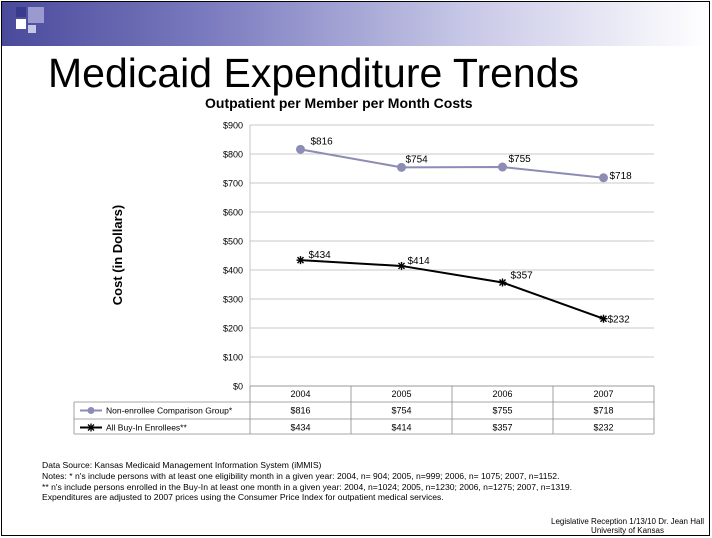  What do you see at coordinates (314, 73) in the screenshot?
I see `slide-title: Medicaid Expenditure Trends` at bounding box center [314, 73].